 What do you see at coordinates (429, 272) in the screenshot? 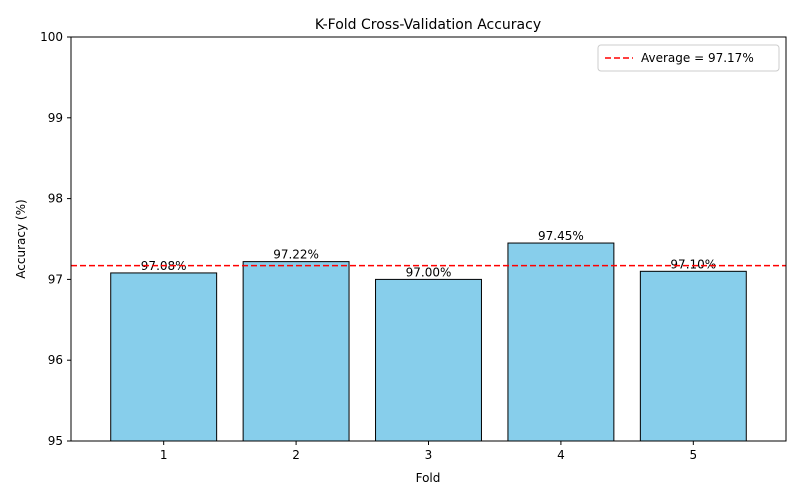
I see `bar-value-label: 97.00%` at bounding box center [429, 272].